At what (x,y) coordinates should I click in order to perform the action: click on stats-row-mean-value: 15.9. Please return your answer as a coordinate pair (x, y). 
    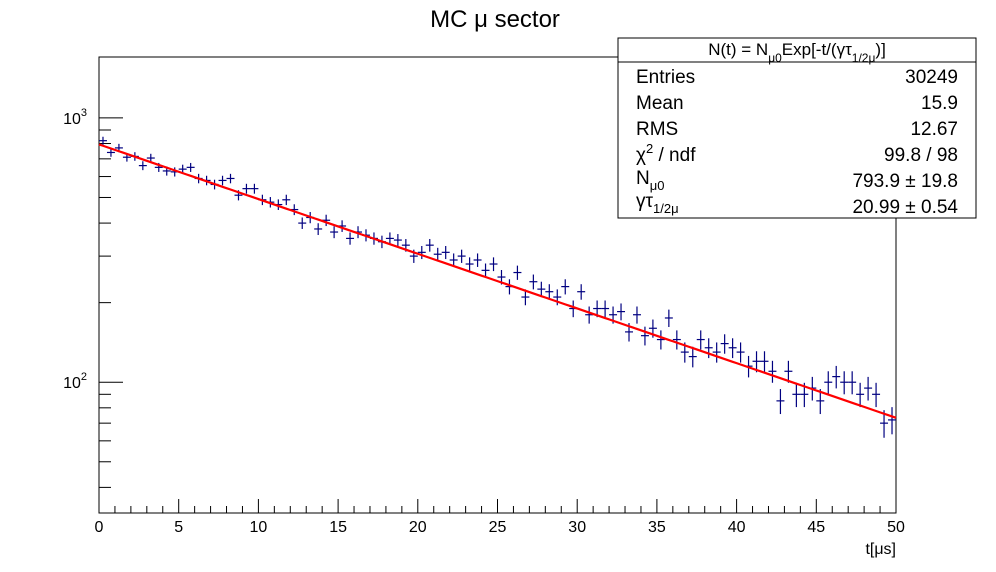
    Looking at the image, I should click on (939, 103).